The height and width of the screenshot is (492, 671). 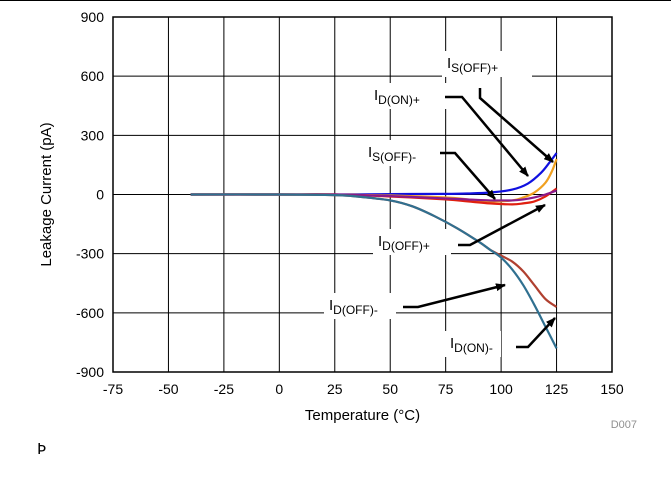 What do you see at coordinates (473, 348) in the screenshot?
I see `annotation-subscript: D(ON)-` at bounding box center [473, 348].